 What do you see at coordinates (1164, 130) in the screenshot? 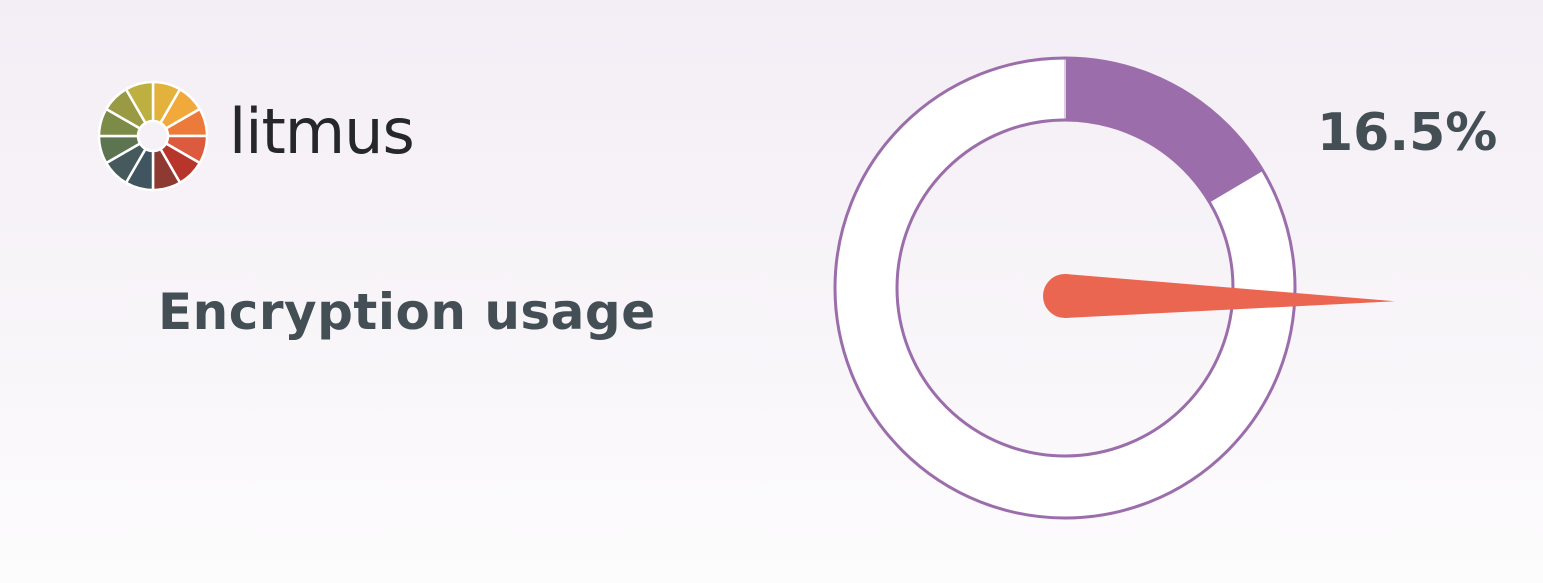
I see `gauge-value-arc` at bounding box center [1164, 130].